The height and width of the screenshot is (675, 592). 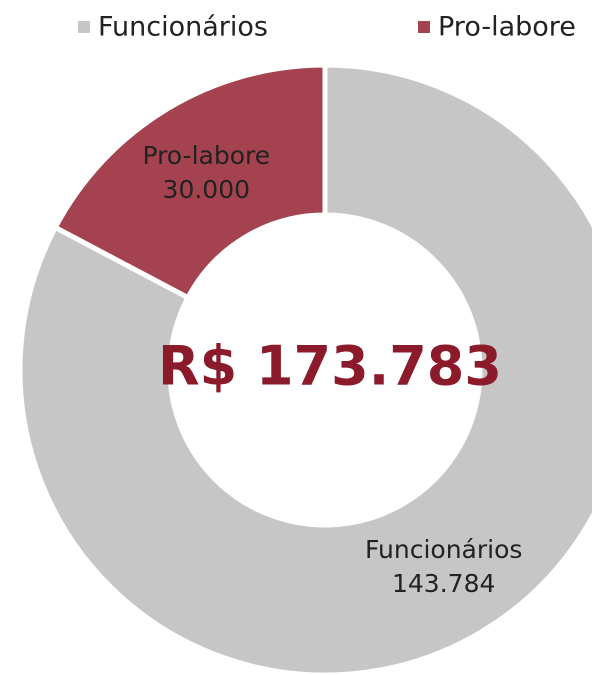 What do you see at coordinates (330, 366) in the screenshot?
I see `center-label: R$ 173.783` at bounding box center [330, 366].